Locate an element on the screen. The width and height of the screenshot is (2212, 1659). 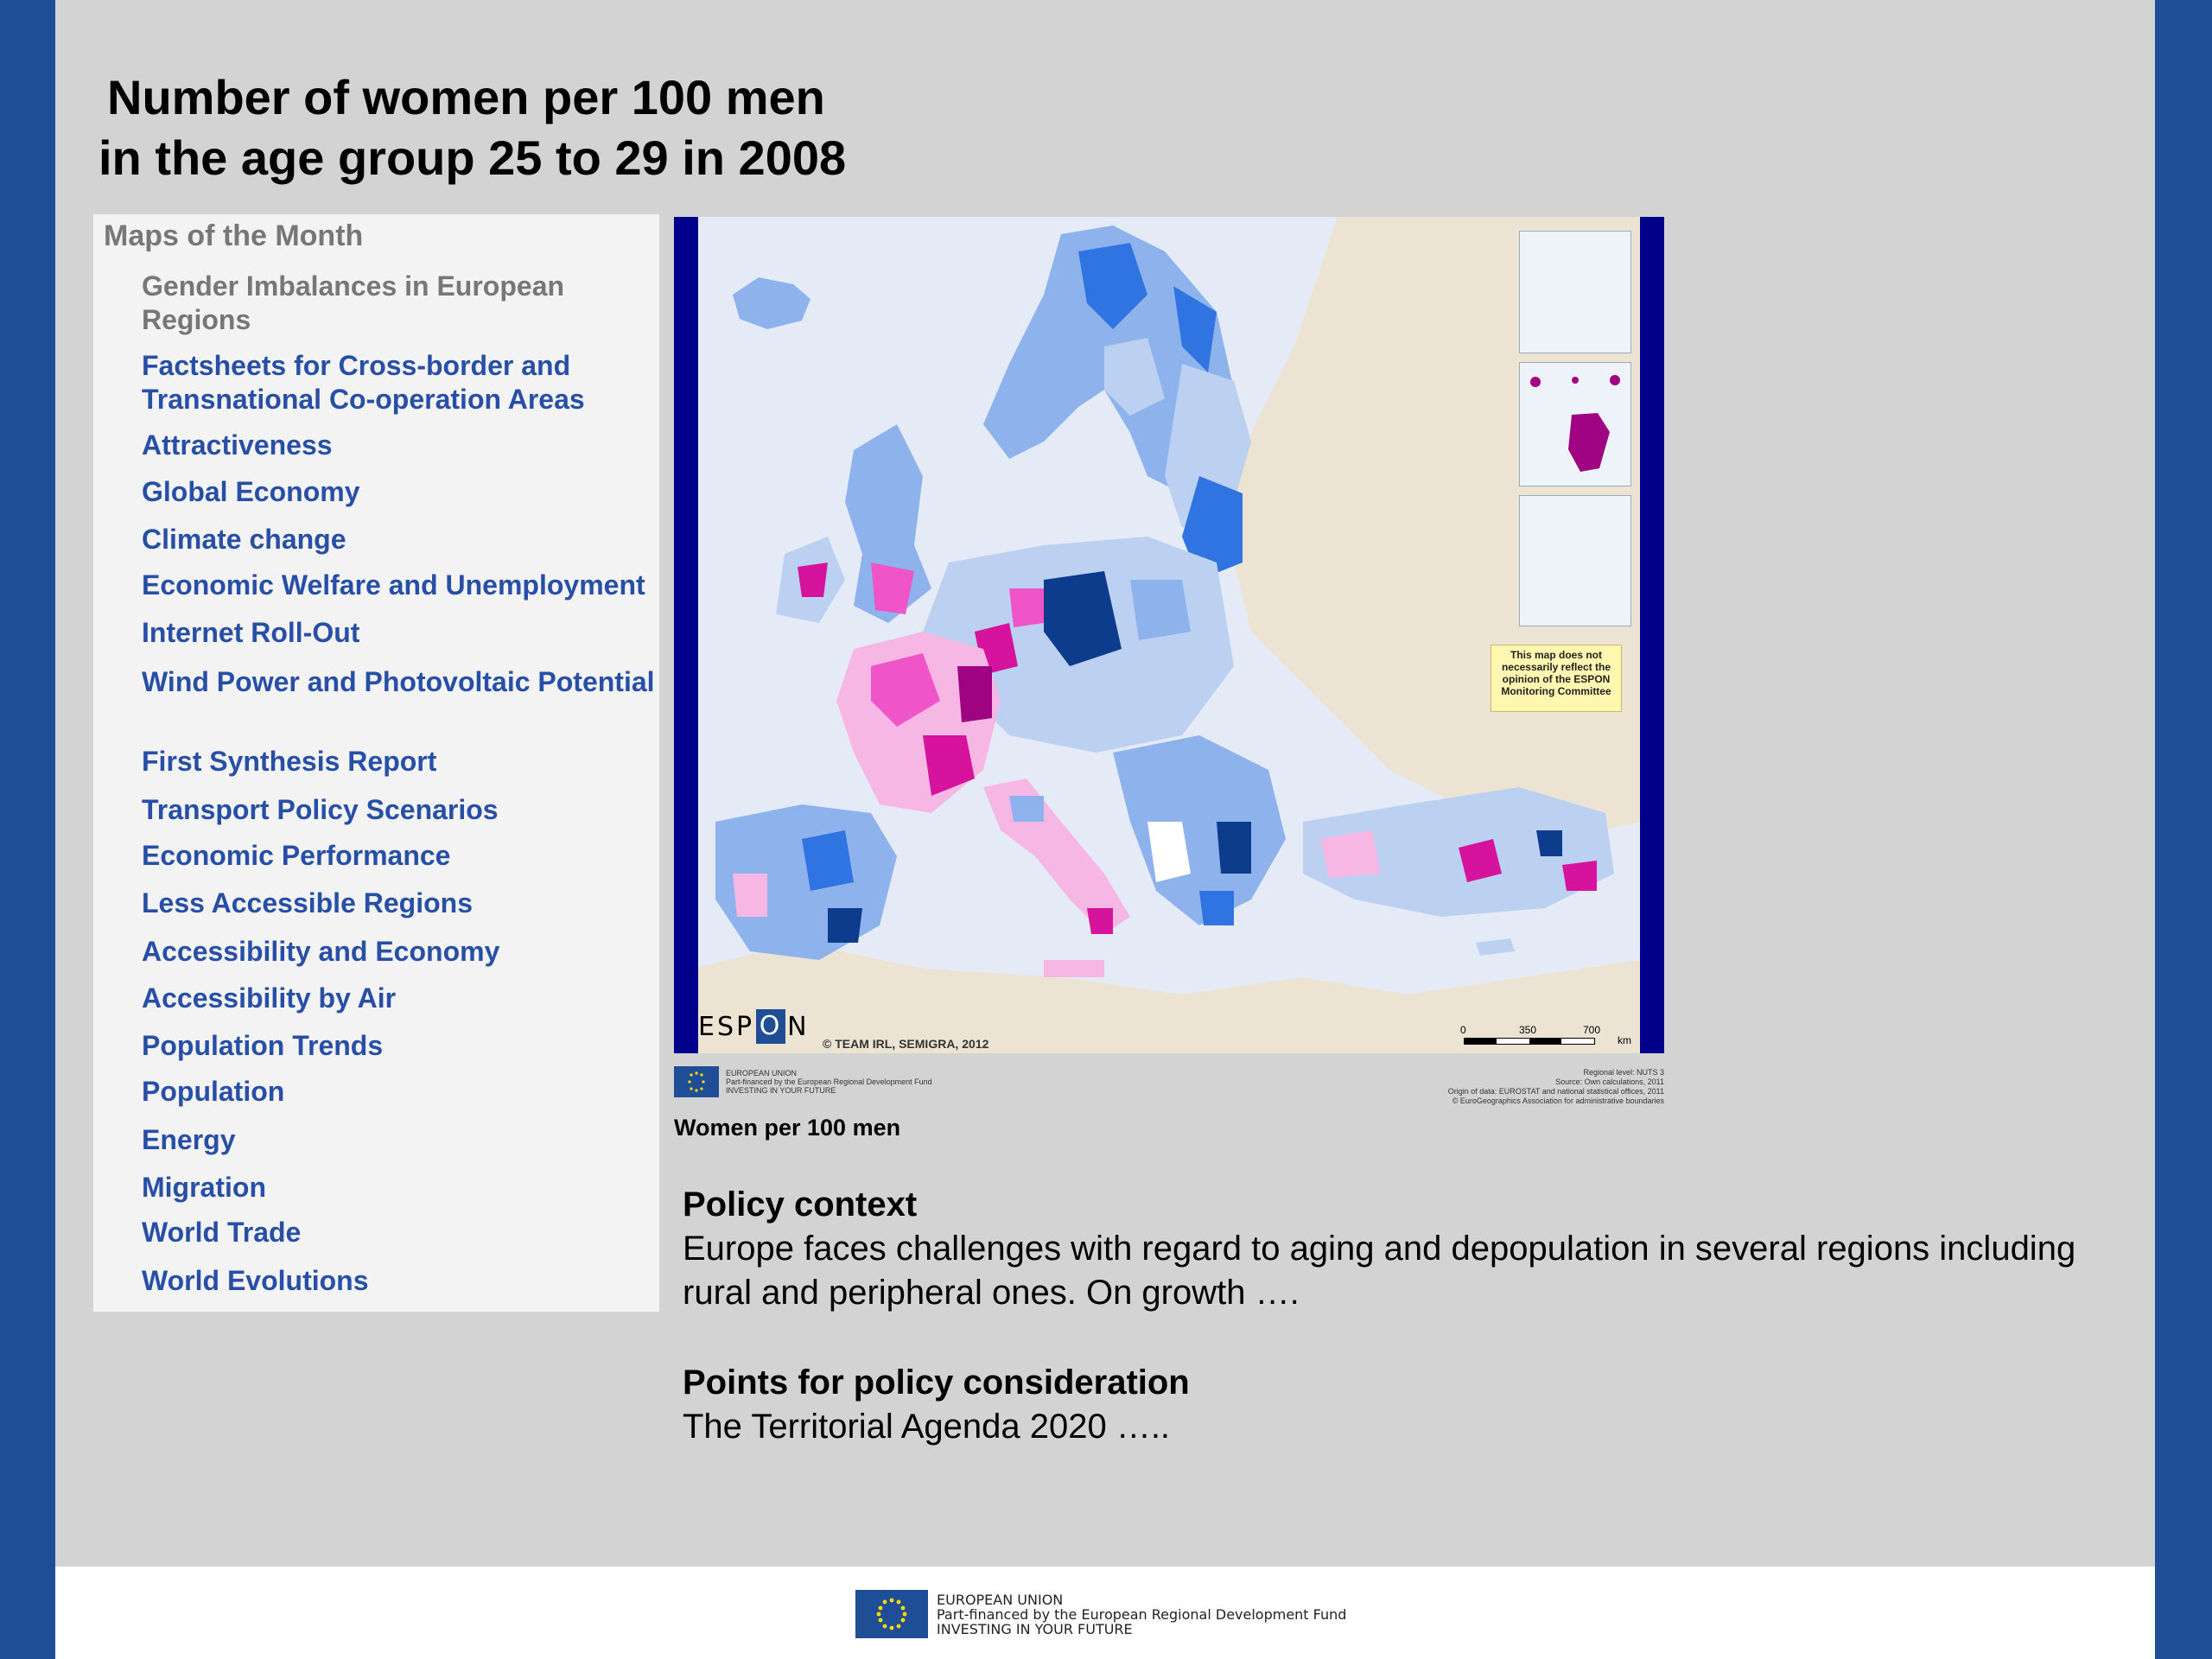
nav-item-transport-policy: Transport Policy Scenarios is located at coordinates (320, 809).